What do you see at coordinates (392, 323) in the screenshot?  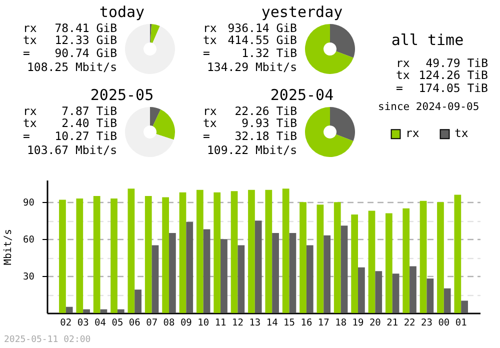 I see `x-tick-label: 21` at bounding box center [392, 323].